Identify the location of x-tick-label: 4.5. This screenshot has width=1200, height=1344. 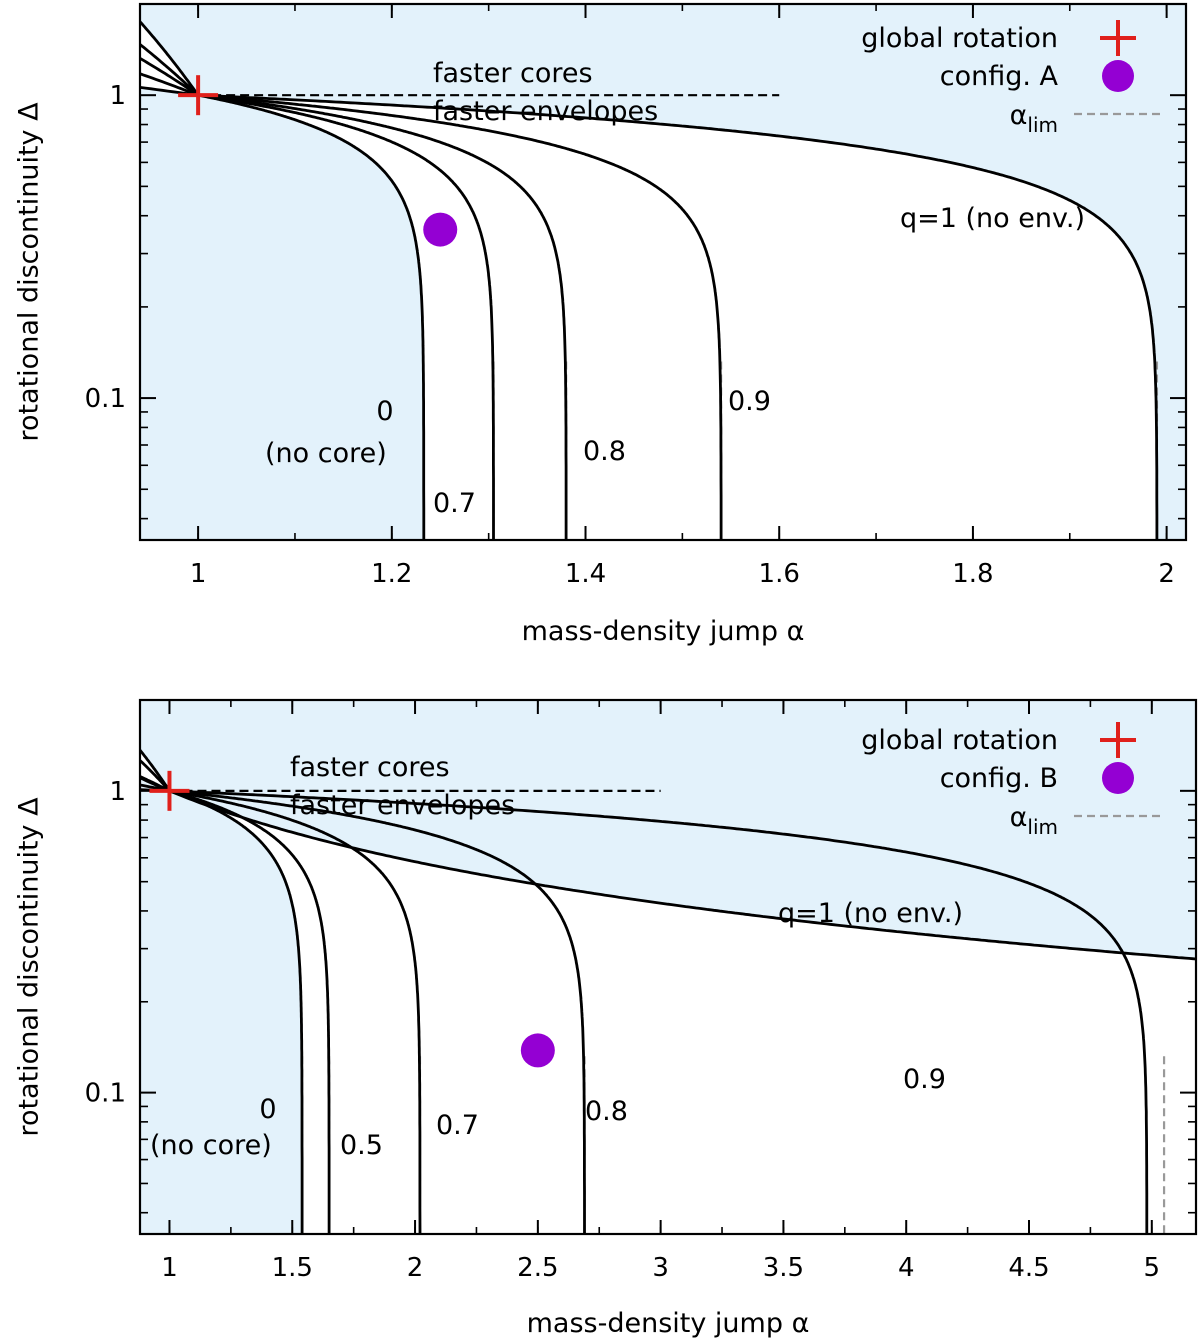
(1028, 1268).